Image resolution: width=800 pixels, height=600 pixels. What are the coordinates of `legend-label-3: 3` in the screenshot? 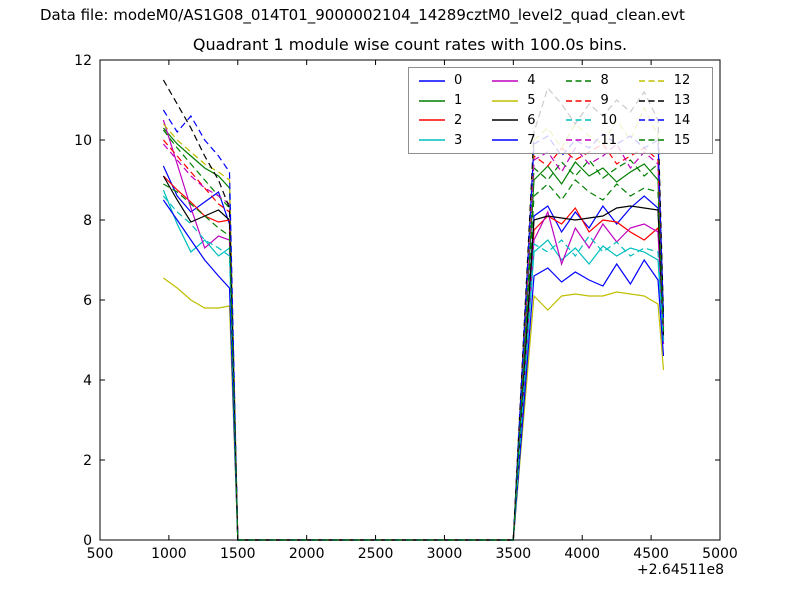 It's located at (458, 140).